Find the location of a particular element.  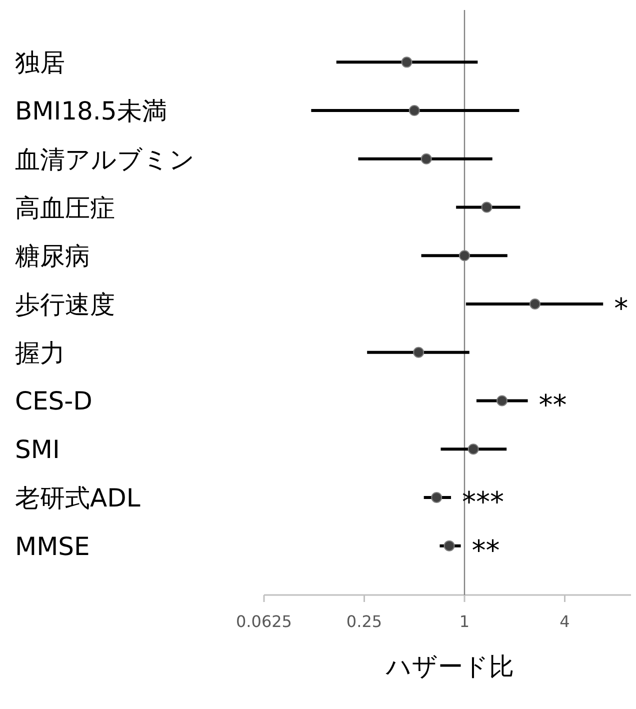

data-label: *** is located at coordinates (483, 501).